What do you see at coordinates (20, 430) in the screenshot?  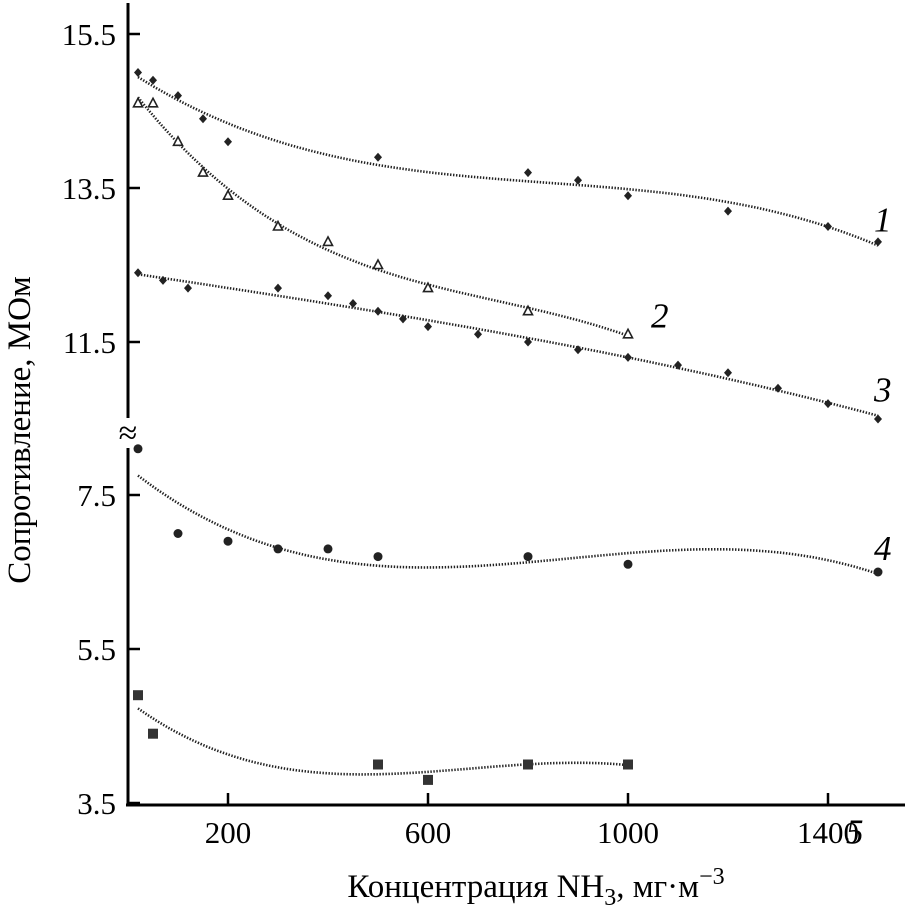 I see `y-axis-title: Сопротивление, МОм` at bounding box center [20, 430].